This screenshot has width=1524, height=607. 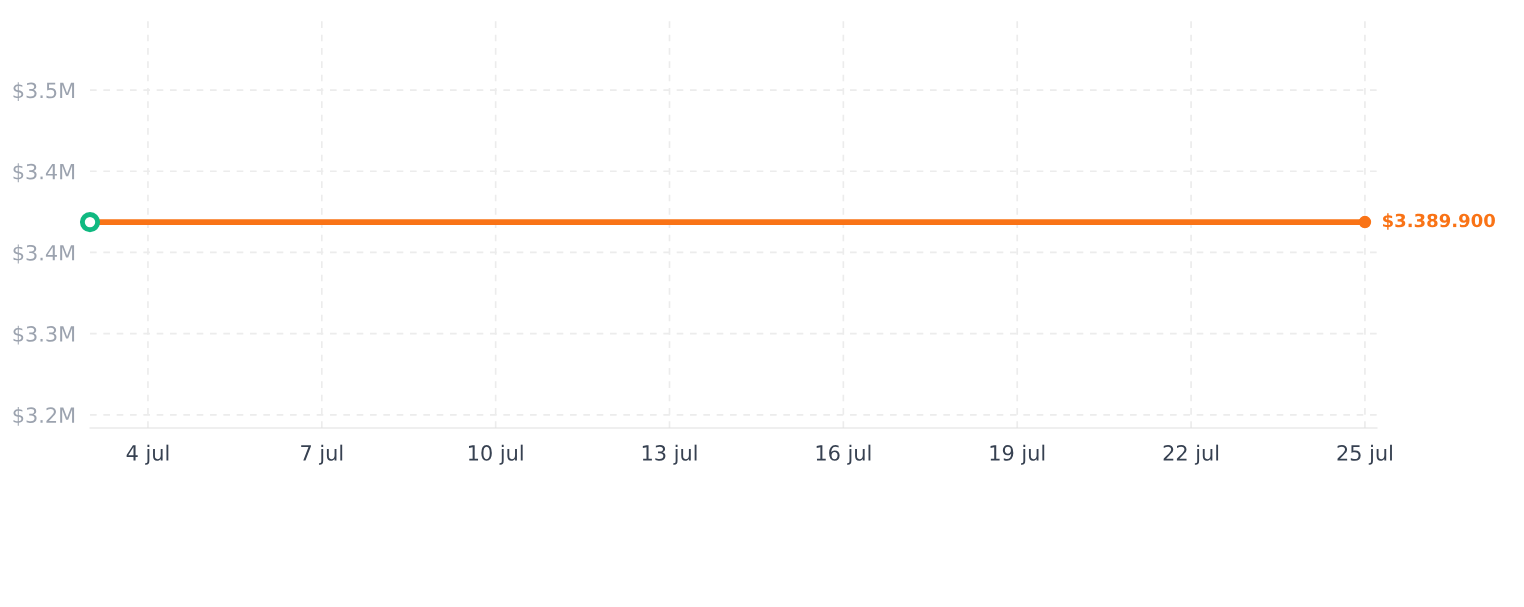 I want to click on x-tick-label: 22 jul, so click(x=1191, y=454).